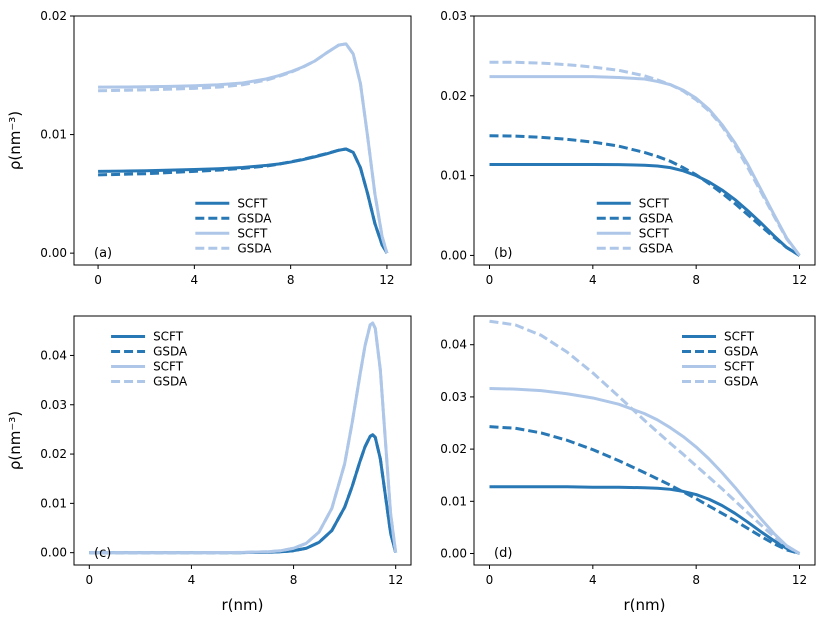  Describe the element at coordinates (102, 553) in the screenshot. I see `panel-label: (c)` at that location.